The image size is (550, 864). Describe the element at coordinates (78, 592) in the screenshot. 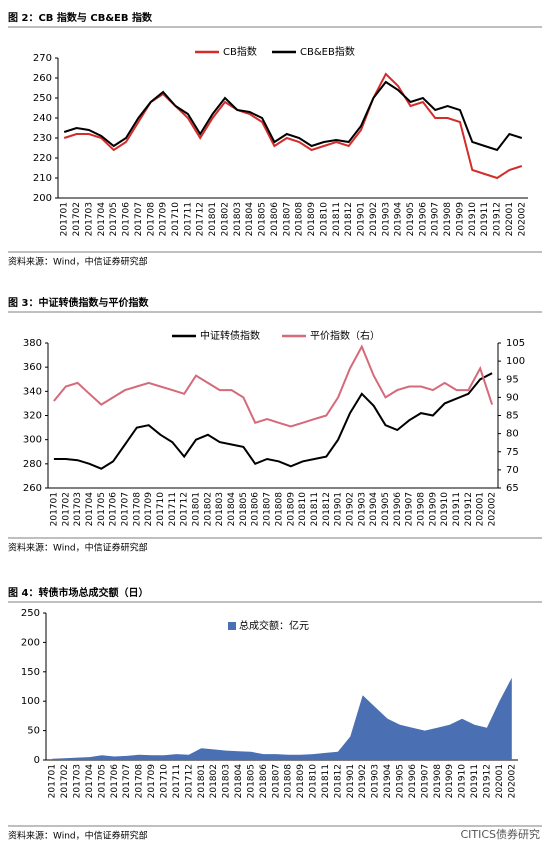

I see `figure-title: 图 4：转债市场总成交额（日）` at that location.